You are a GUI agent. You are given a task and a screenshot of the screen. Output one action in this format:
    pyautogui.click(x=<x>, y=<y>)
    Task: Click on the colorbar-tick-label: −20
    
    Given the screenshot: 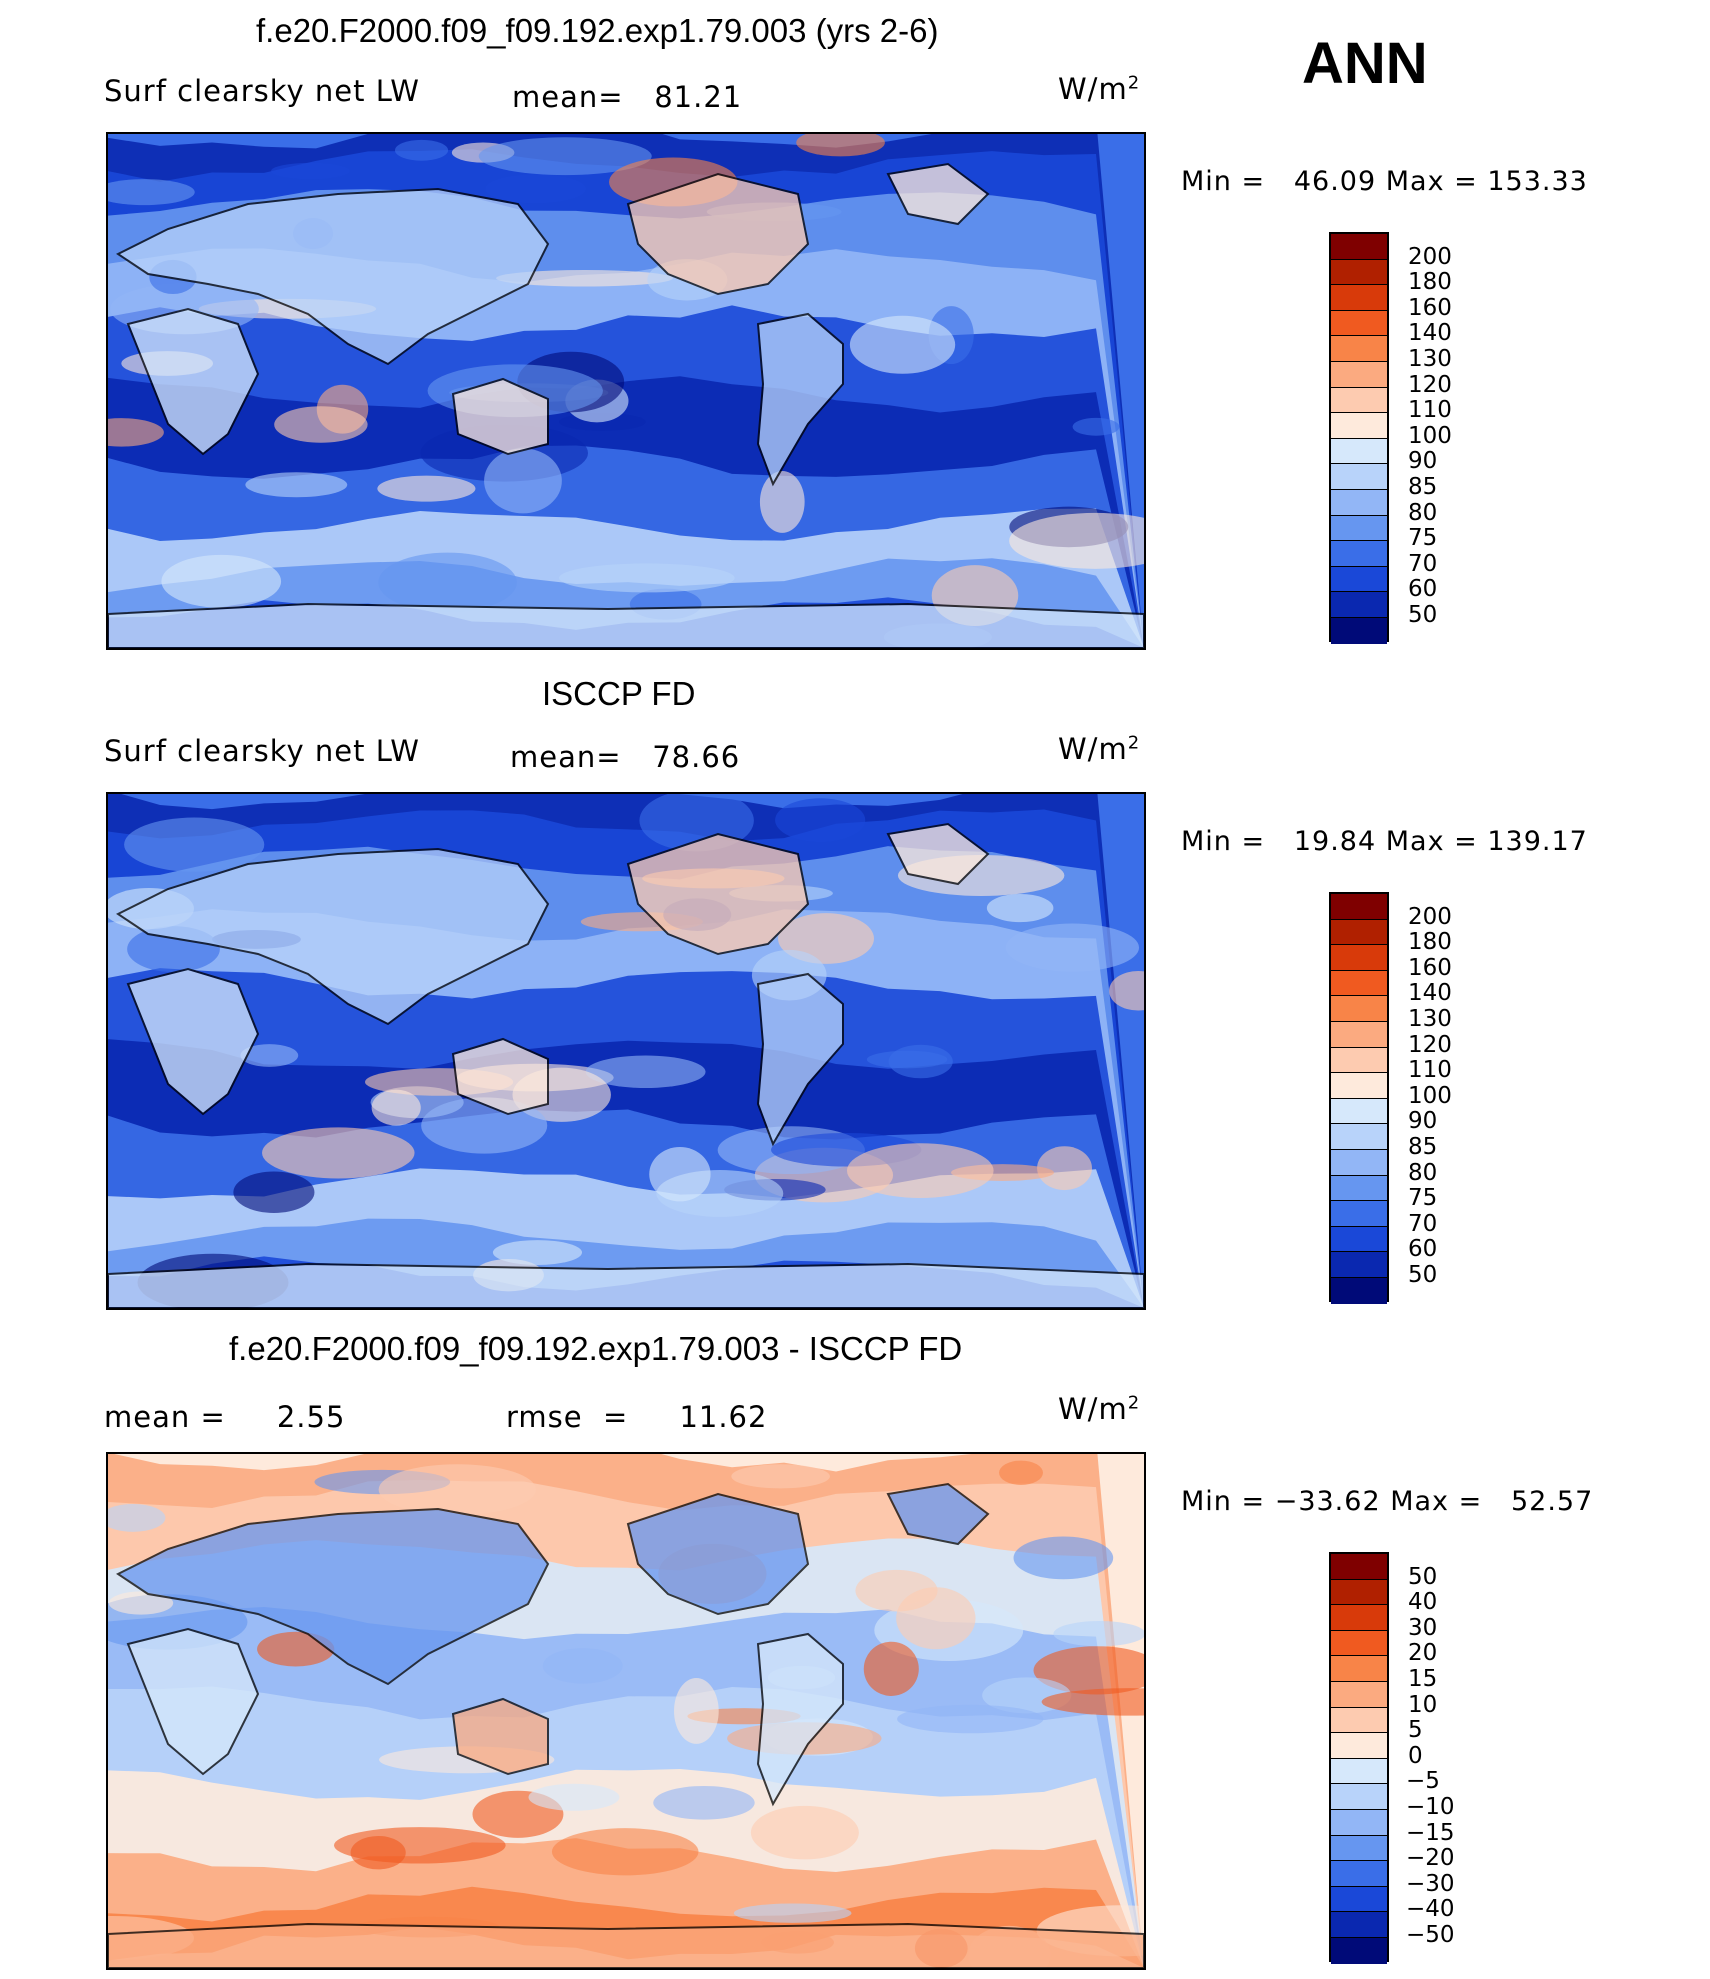 What is the action you would take?
    pyautogui.click(x=1430, y=1858)
    